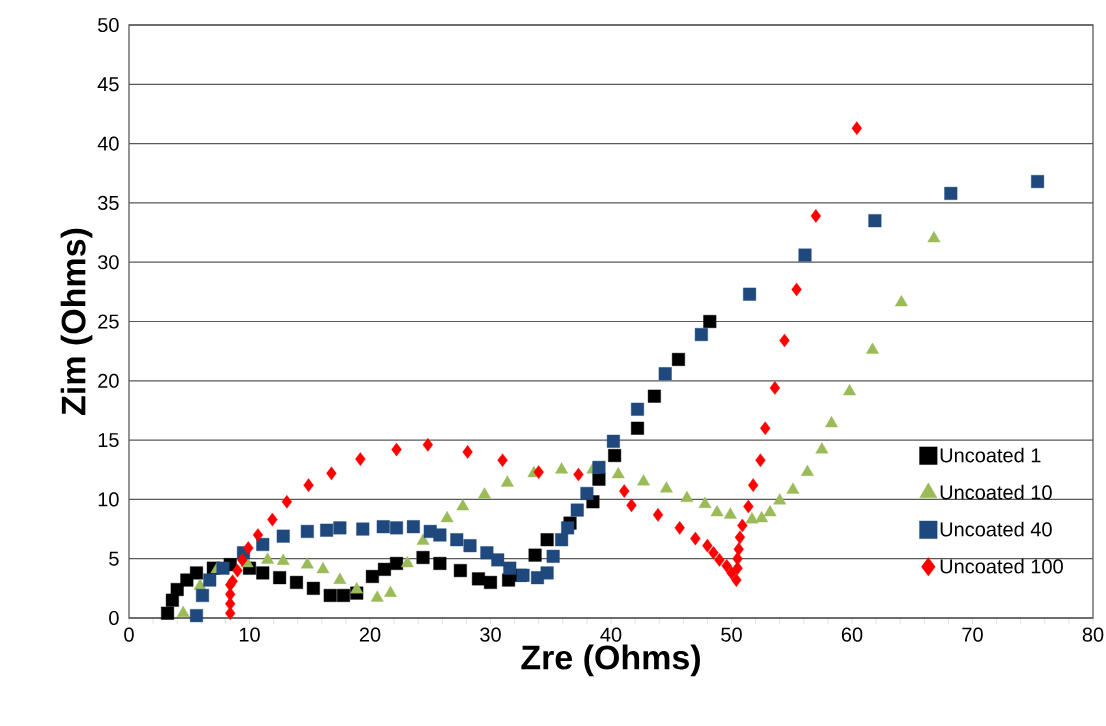 This screenshot has width=1106, height=726. I want to click on y-tick-label: 10, so click(108, 499).